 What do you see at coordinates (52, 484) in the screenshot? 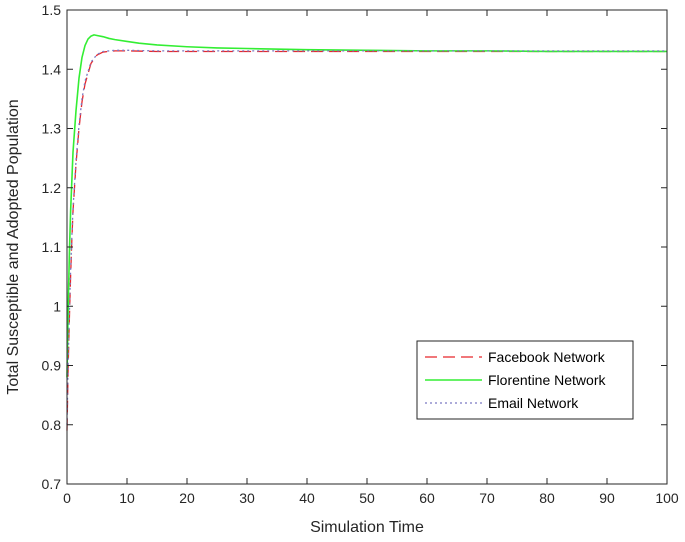
I see `y-tick-label: 0.7` at bounding box center [52, 484].